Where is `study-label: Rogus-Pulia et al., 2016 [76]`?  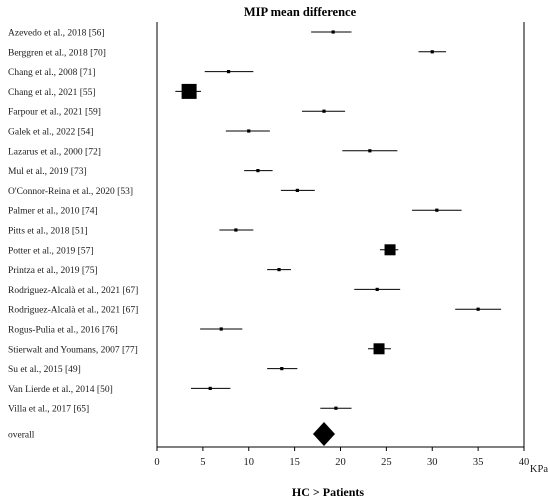
study-label: Rogus-Pulia et al., 2016 [76] is located at coordinates (63, 331).